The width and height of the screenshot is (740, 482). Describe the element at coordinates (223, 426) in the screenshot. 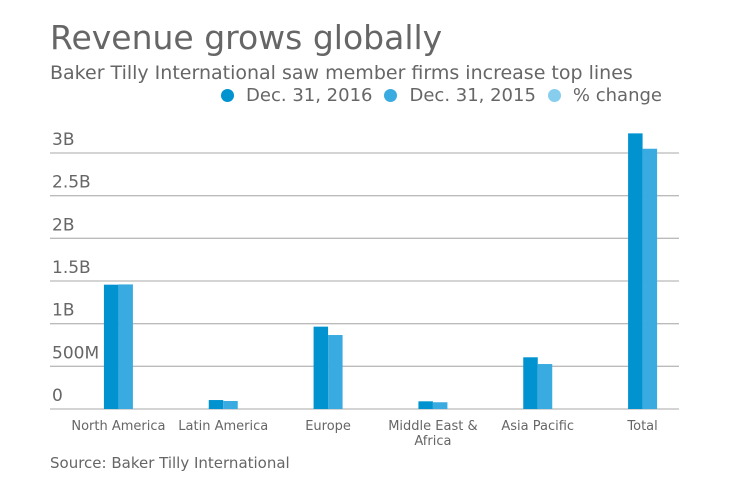

I see `x-tick-label: Latin America` at that location.